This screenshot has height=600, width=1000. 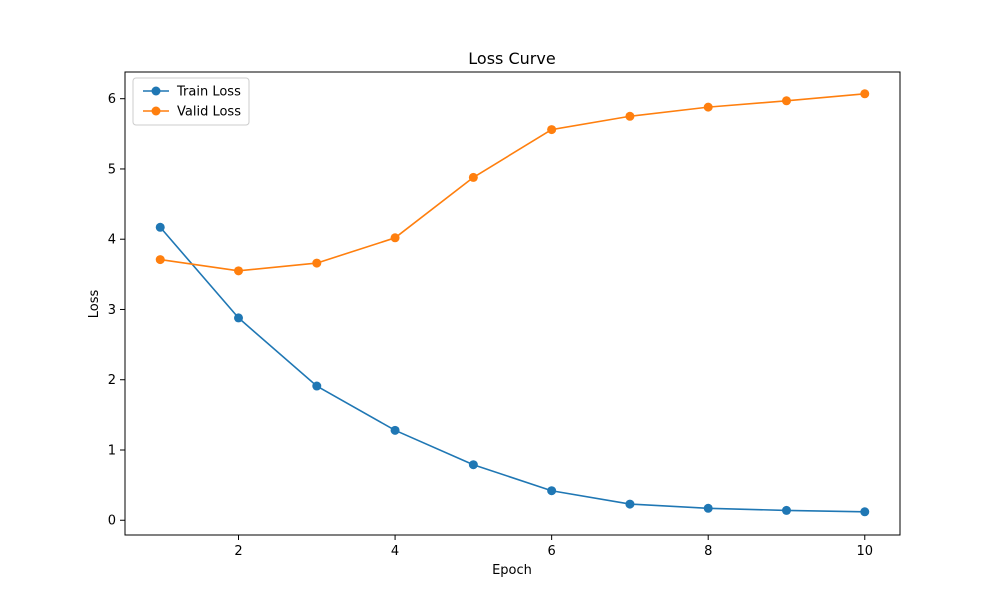 What do you see at coordinates (112, 99) in the screenshot?
I see `y-tick-label: 6` at bounding box center [112, 99].